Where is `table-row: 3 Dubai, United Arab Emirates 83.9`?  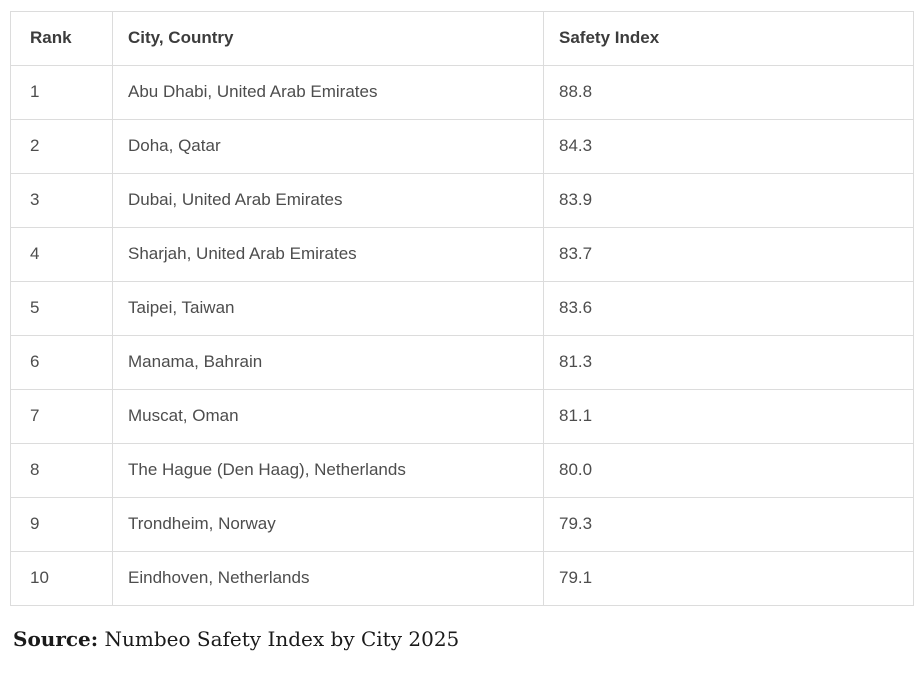
table-row: 3 Dubai, United Arab Emirates 83.9 is located at coordinates (462, 200).